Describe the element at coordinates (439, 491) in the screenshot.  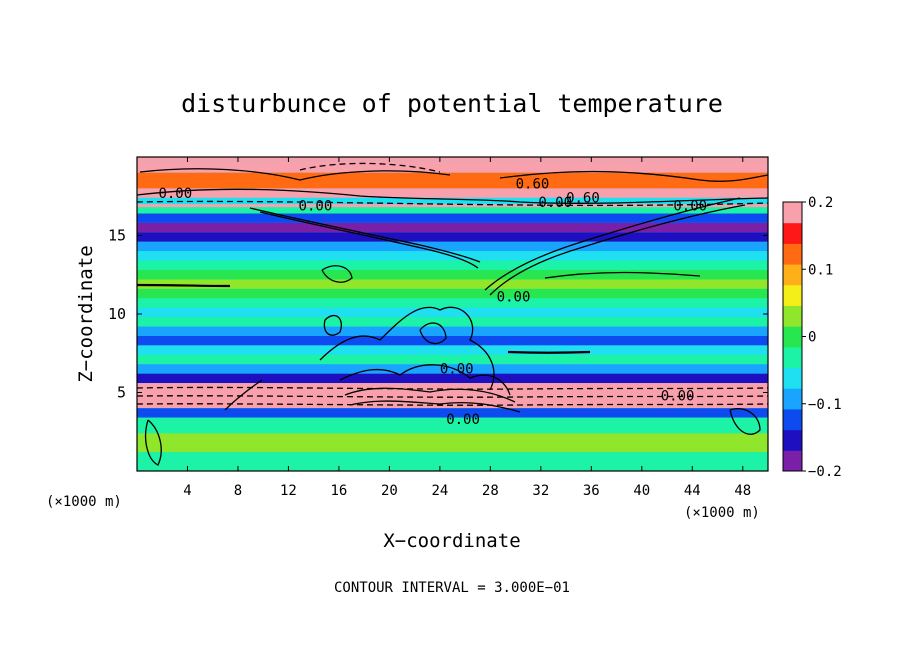
I see `x-tick-label: 24` at that location.